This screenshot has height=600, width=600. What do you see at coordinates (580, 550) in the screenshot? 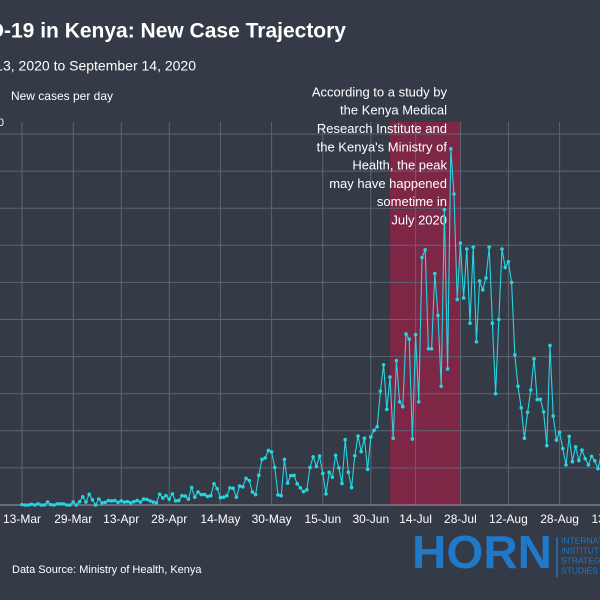
I see `logo-line: INSTITUTE FOR` at bounding box center [580, 550].